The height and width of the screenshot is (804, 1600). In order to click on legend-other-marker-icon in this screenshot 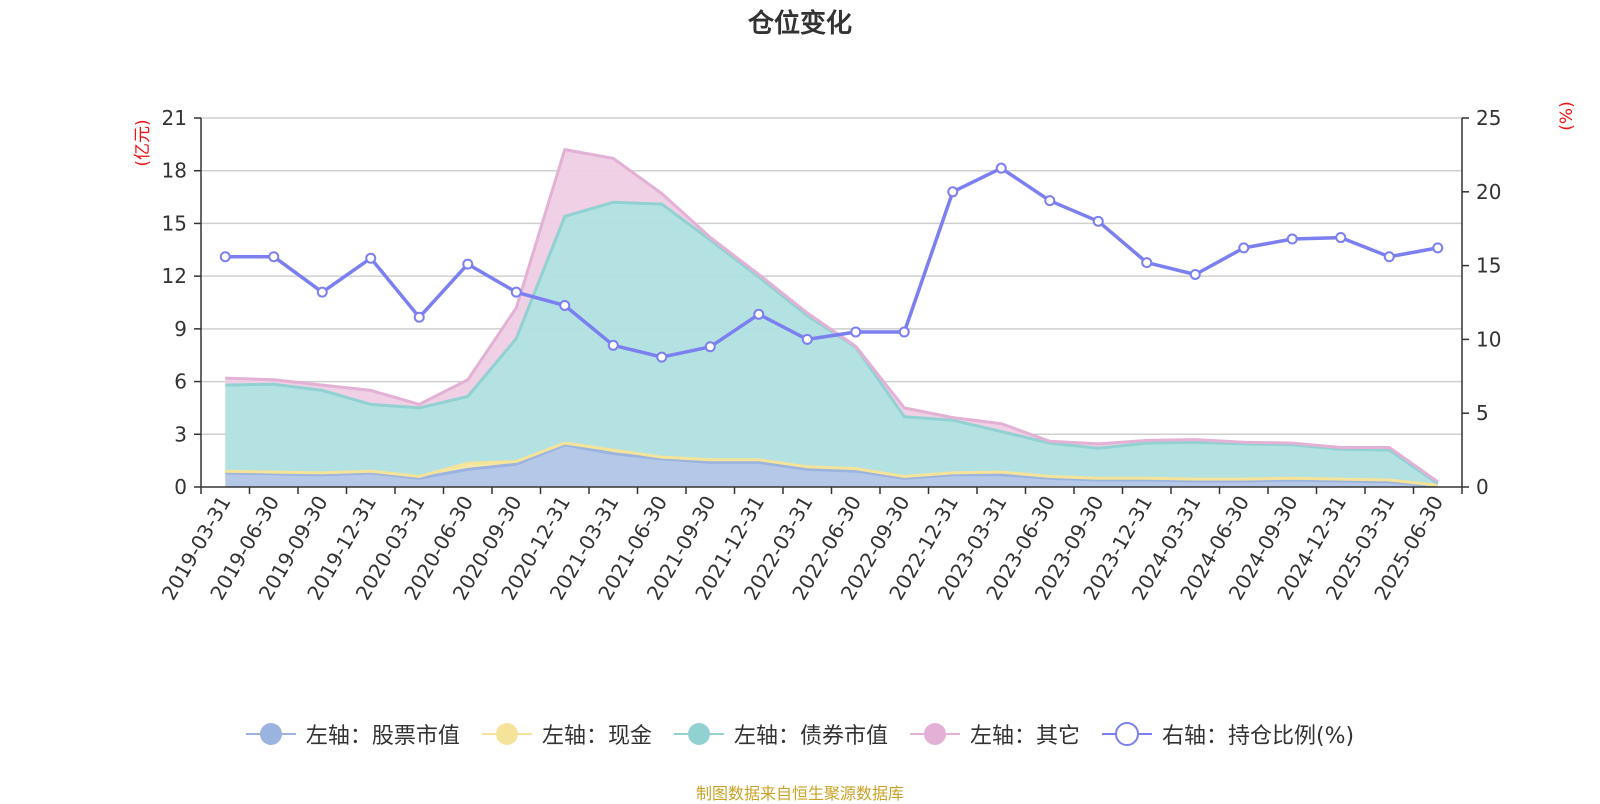, I will do `click(934, 734)`.